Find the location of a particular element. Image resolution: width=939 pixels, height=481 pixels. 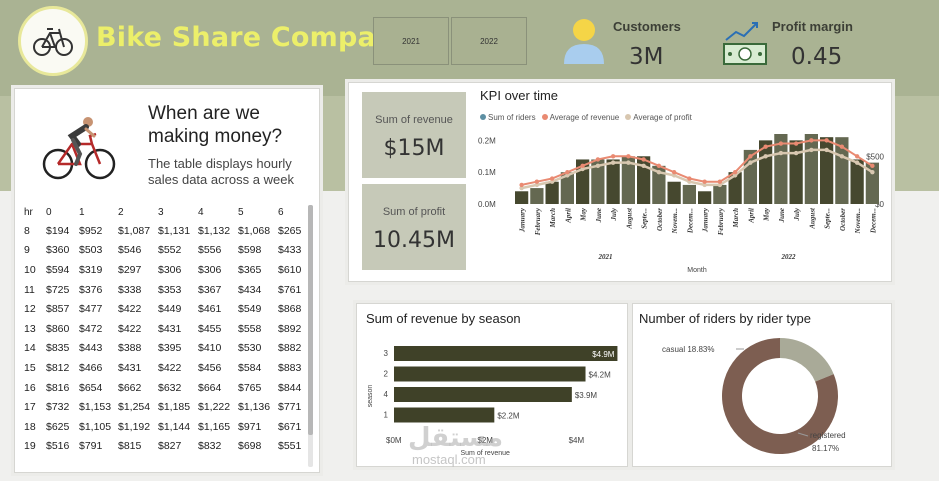

table-cell: 8 is located at coordinates (27, 230).